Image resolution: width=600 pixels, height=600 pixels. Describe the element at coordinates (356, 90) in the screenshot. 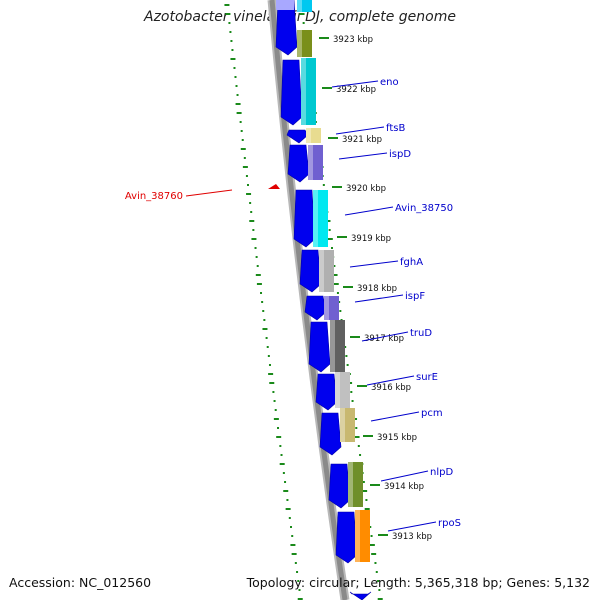

I see `ruler-label: 3922 kbp` at that location.